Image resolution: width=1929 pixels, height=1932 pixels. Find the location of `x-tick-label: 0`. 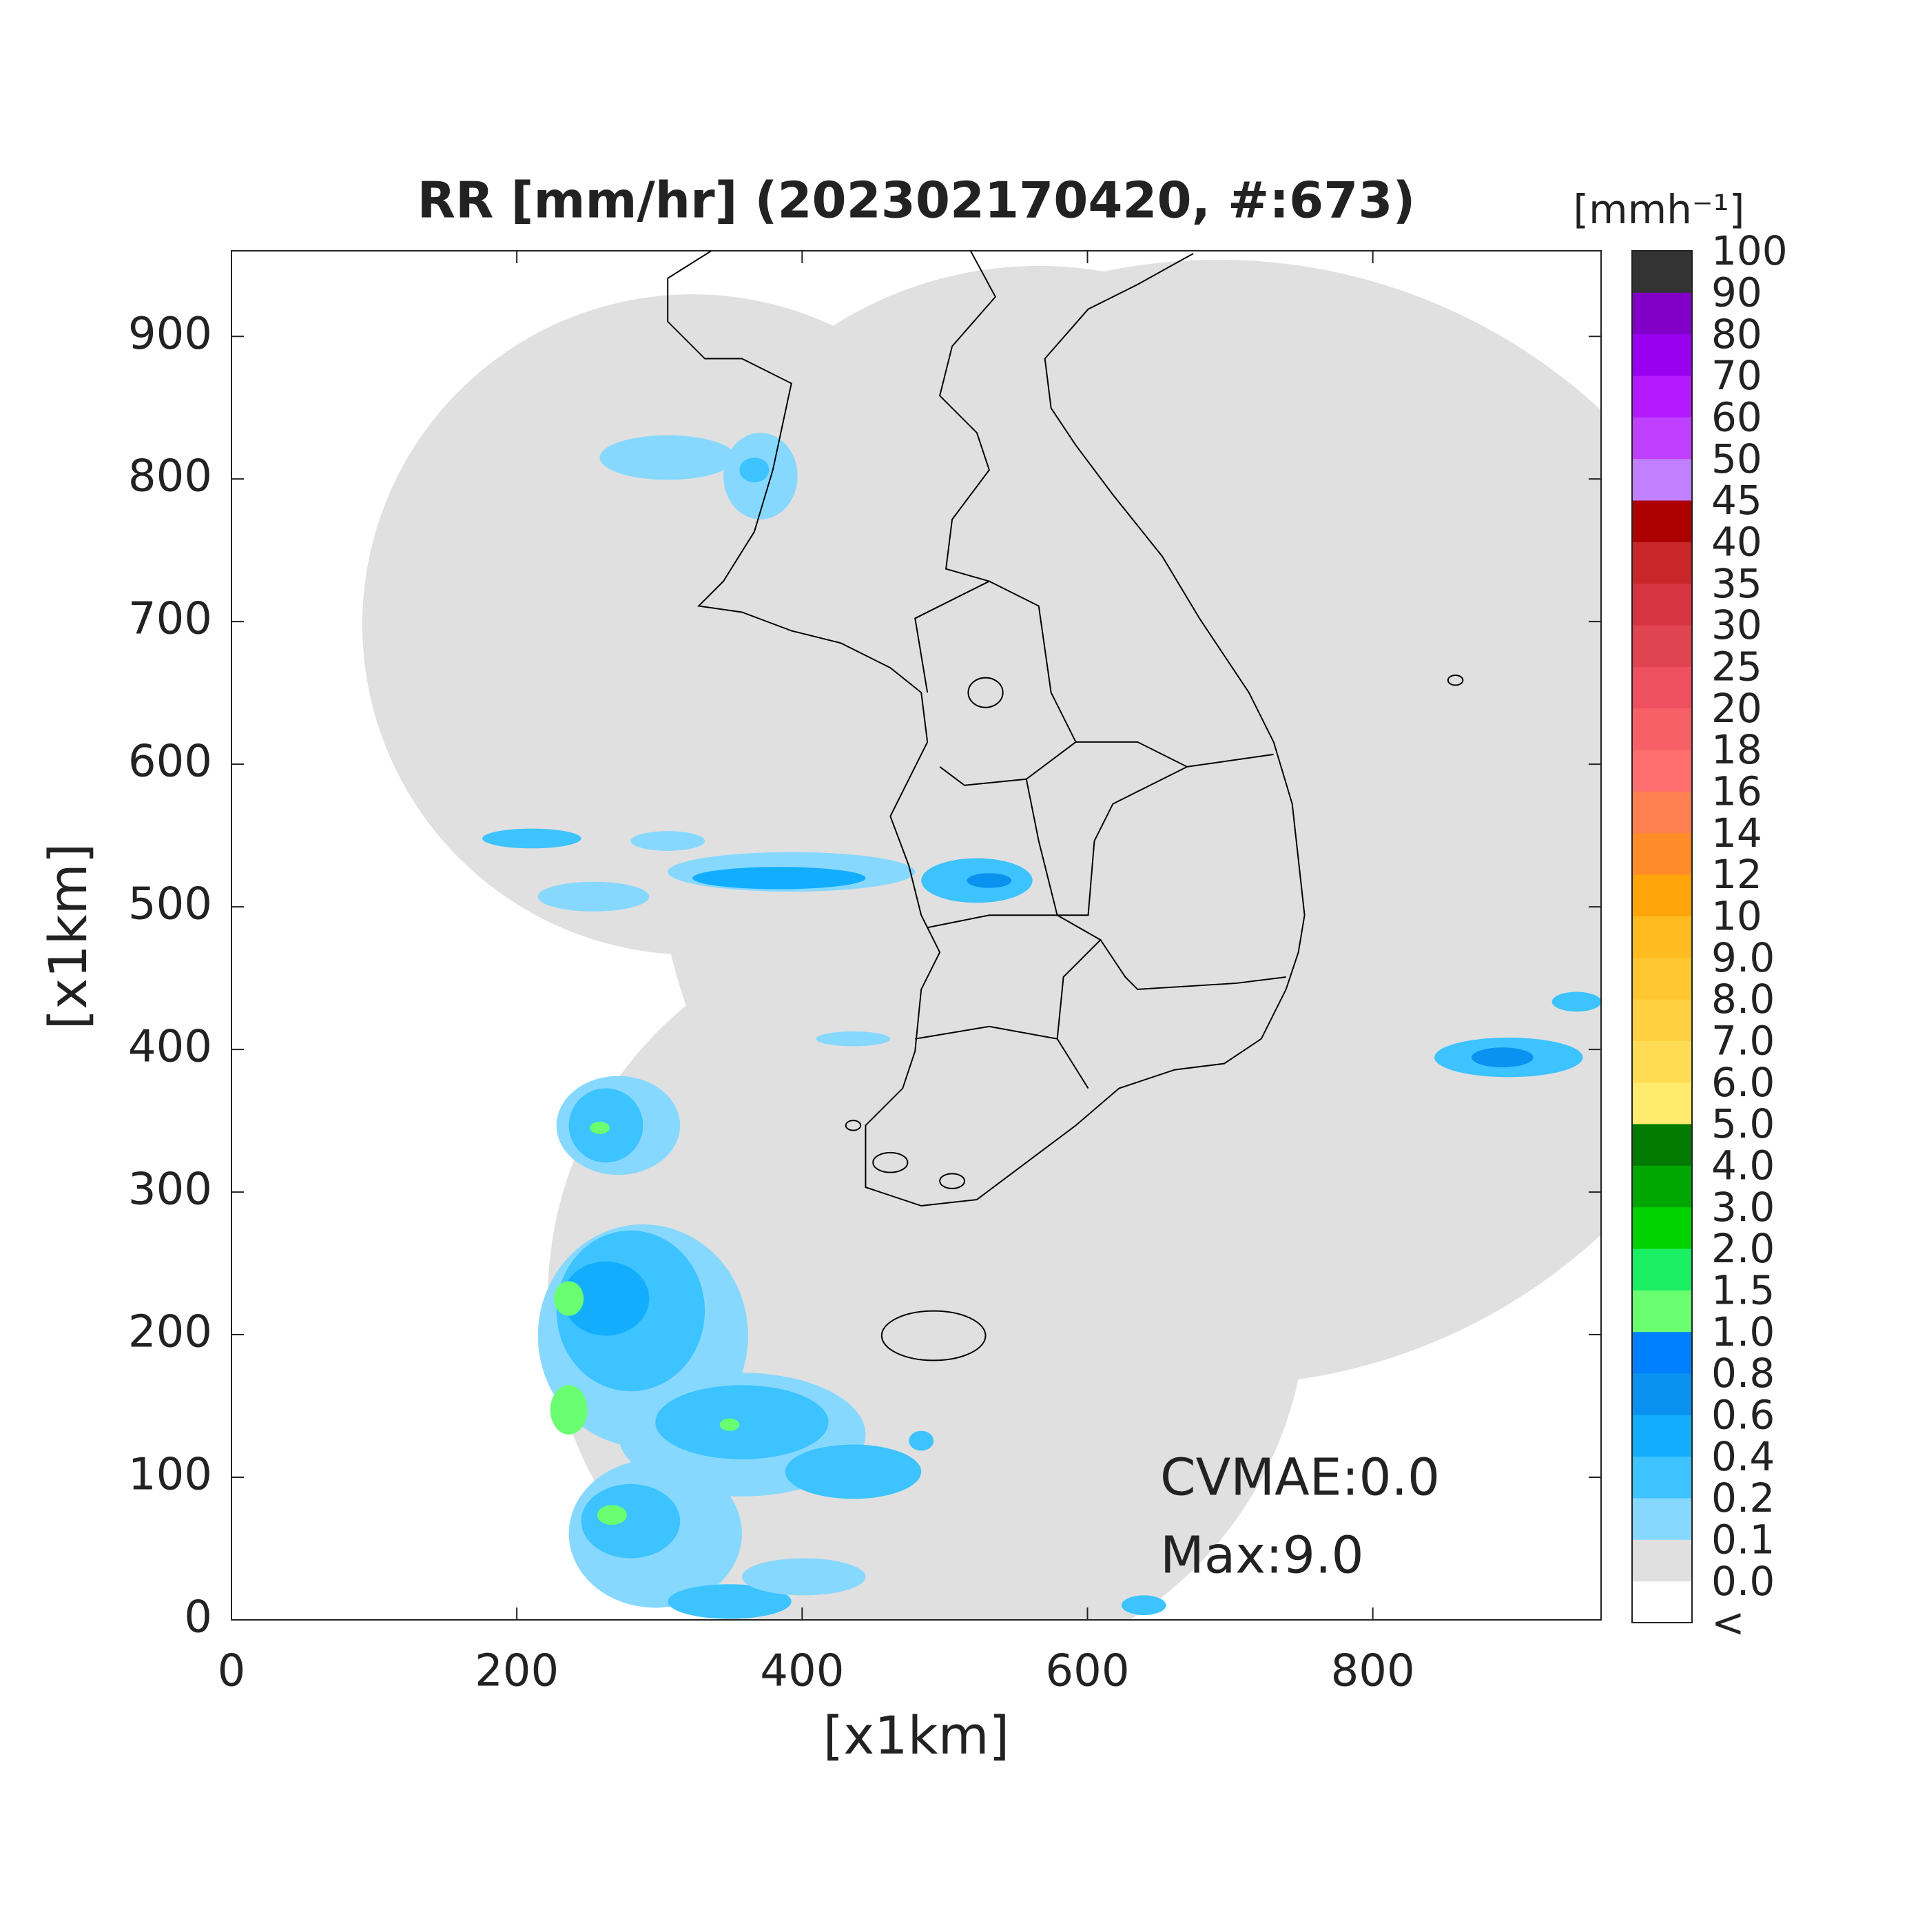

x-tick-label: 0 is located at coordinates (232, 1671).